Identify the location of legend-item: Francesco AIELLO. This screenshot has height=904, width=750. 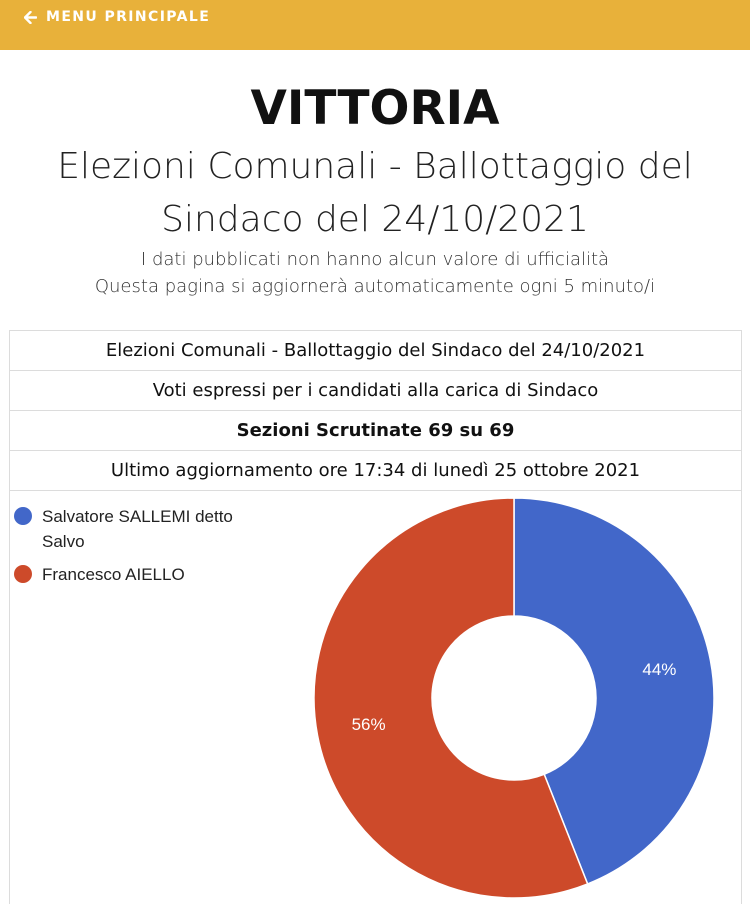
(124, 574).